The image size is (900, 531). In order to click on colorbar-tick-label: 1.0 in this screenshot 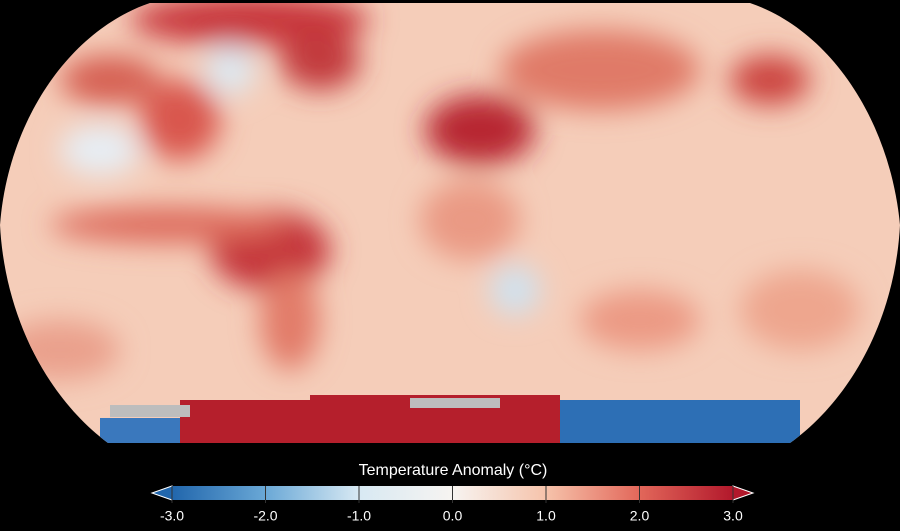, I will do `click(546, 516)`.